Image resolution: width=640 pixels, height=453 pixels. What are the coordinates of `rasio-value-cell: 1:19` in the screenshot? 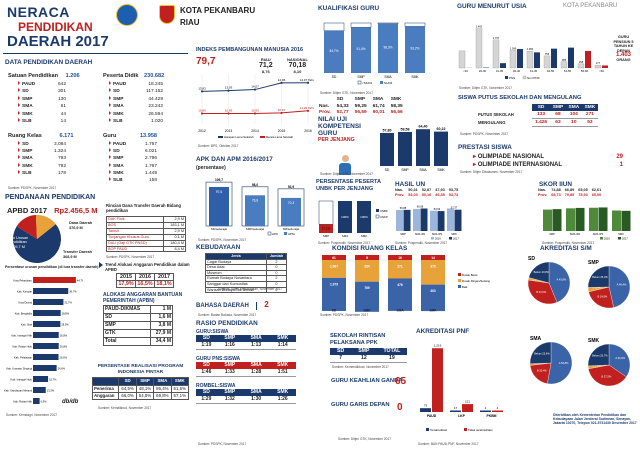 It's located at (206, 346).